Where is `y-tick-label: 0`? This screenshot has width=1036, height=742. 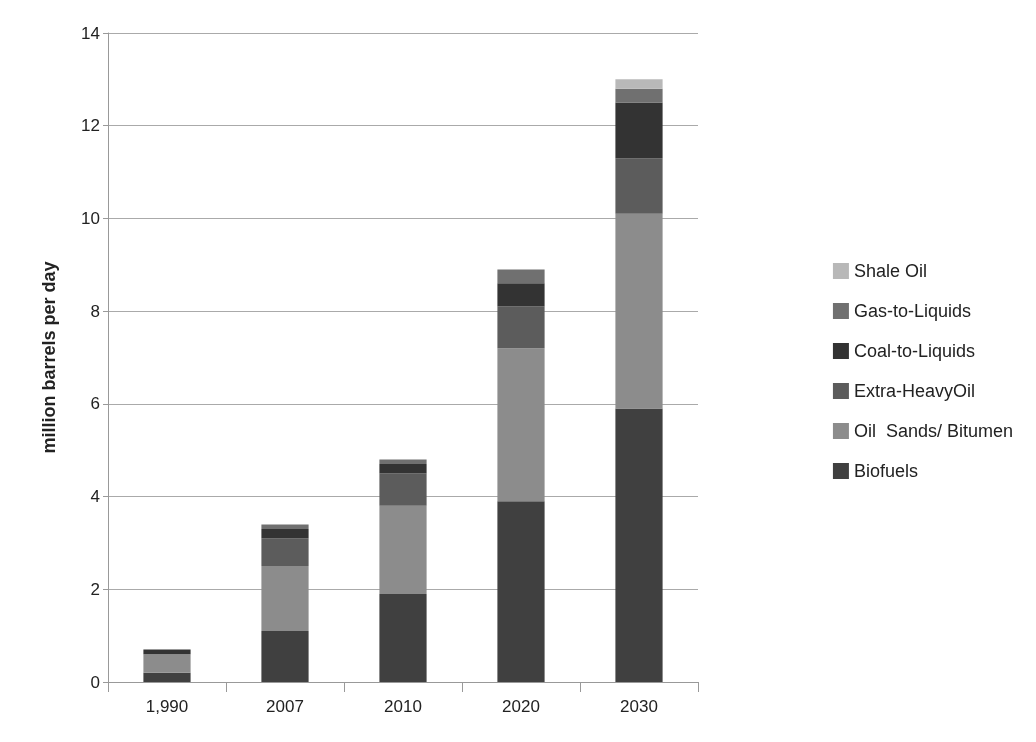
y-tick-label: 0 is located at coordinates (95, 682).